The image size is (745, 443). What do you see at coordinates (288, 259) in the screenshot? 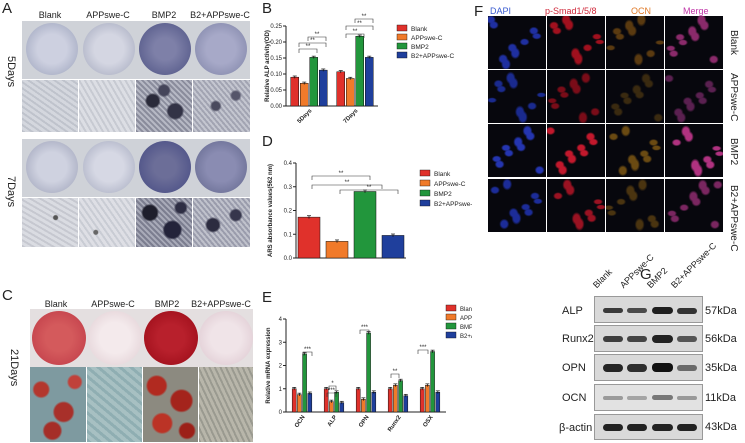
I see `y-tick-label: 0.0` at bounding box center [288, 259].